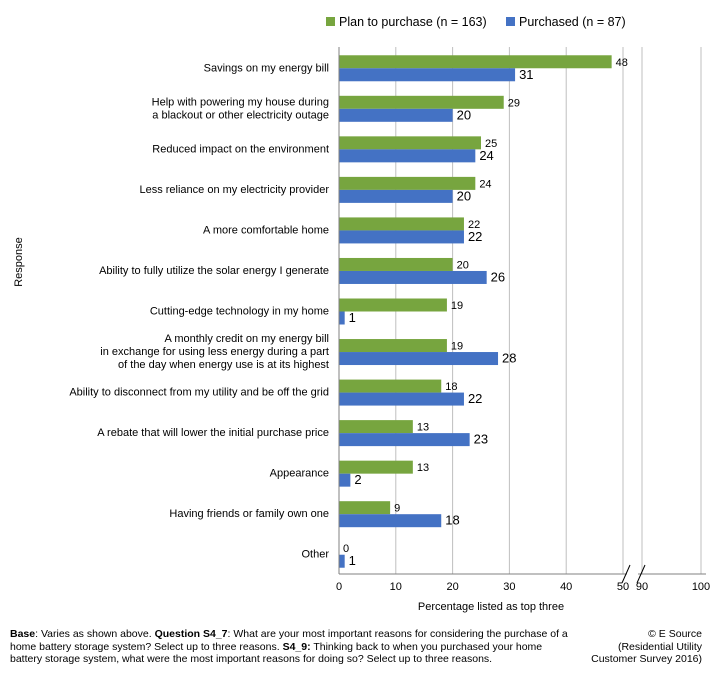  Describe the element at coordinates (296, 646) in the screenshot. I see `footer-question2-label: S4_9:` at that location.